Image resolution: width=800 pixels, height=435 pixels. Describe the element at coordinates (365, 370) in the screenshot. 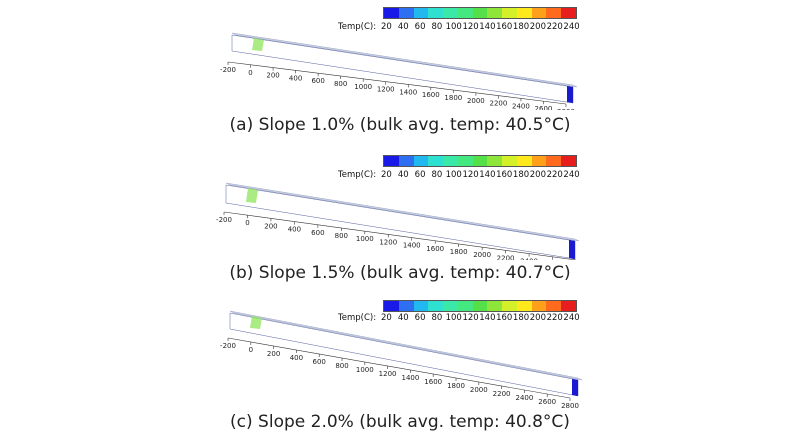

I see `x-axis-tick-label: 1000` at that location.